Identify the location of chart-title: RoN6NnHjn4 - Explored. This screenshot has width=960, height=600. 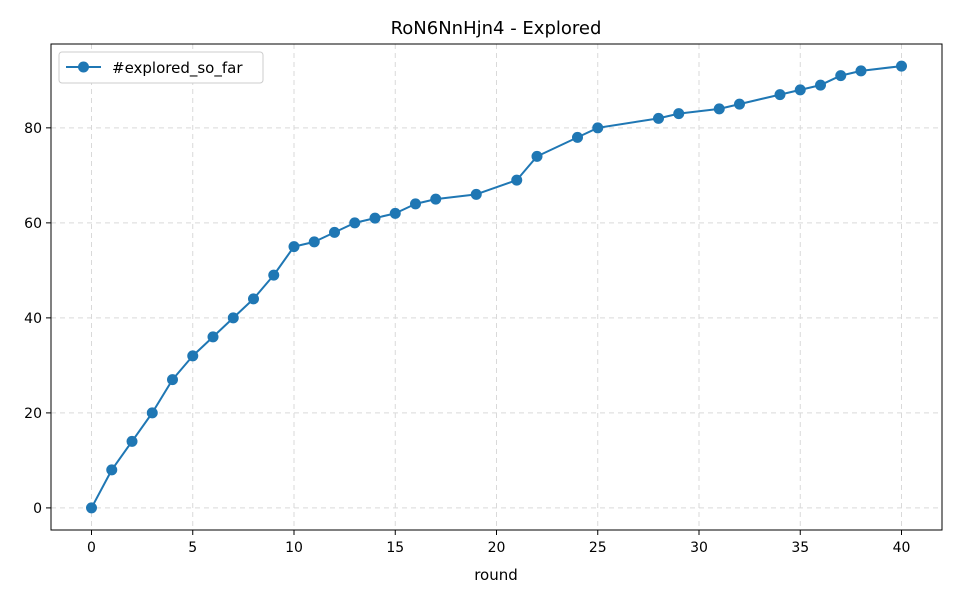
(496, 28).